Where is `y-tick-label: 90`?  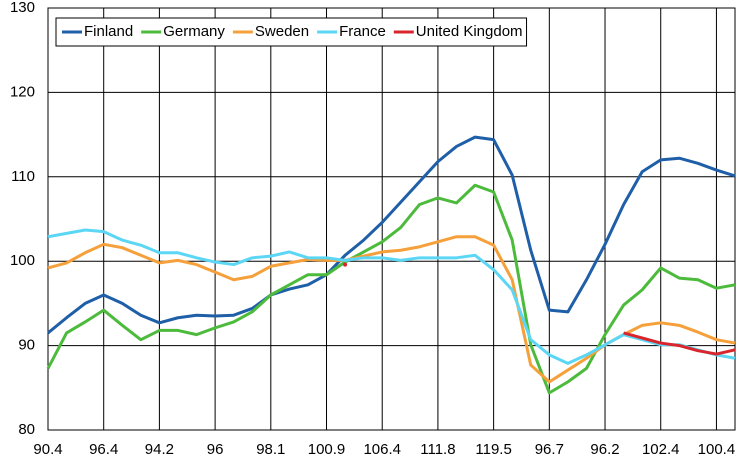
y-tick-label: 90 is located at coordinates (26, 345).